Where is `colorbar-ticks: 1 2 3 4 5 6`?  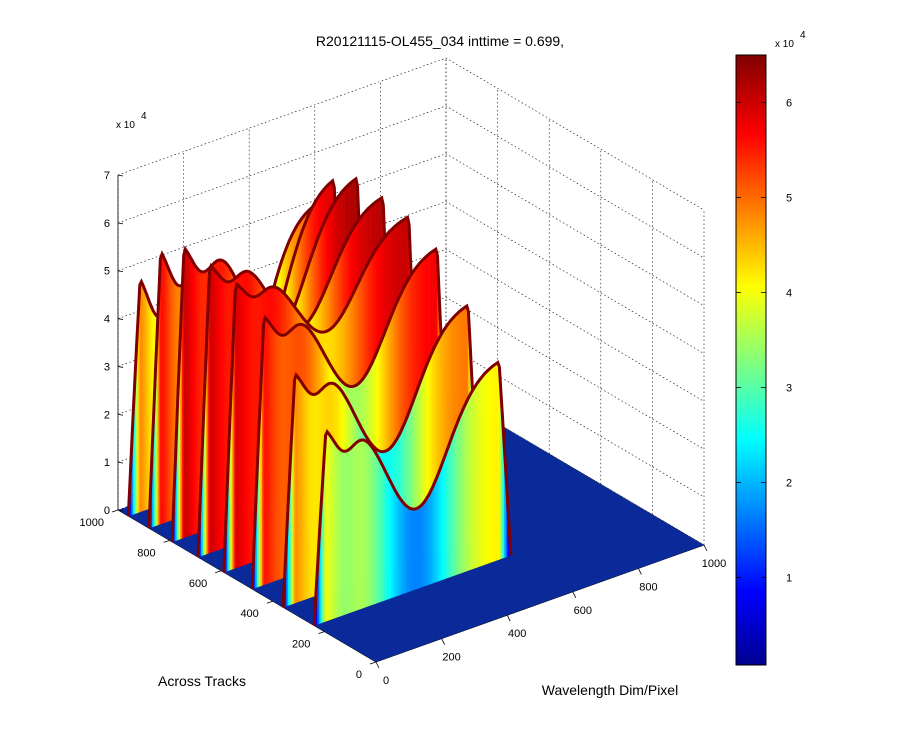
colorbar-ticks: 1 2 3 4 5 6 is located at coordinates (764, 341).